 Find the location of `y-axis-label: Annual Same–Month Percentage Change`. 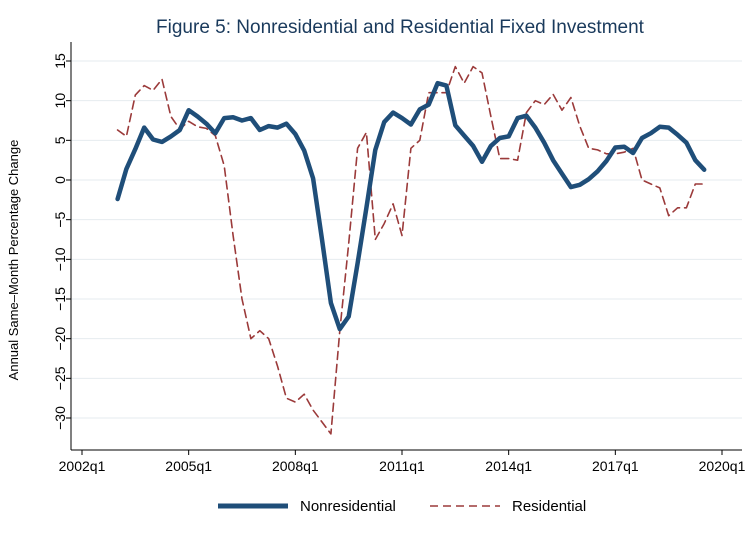

y-axis-label: Annual Same–Month Percentage Change is located at coordinates (13, 260).